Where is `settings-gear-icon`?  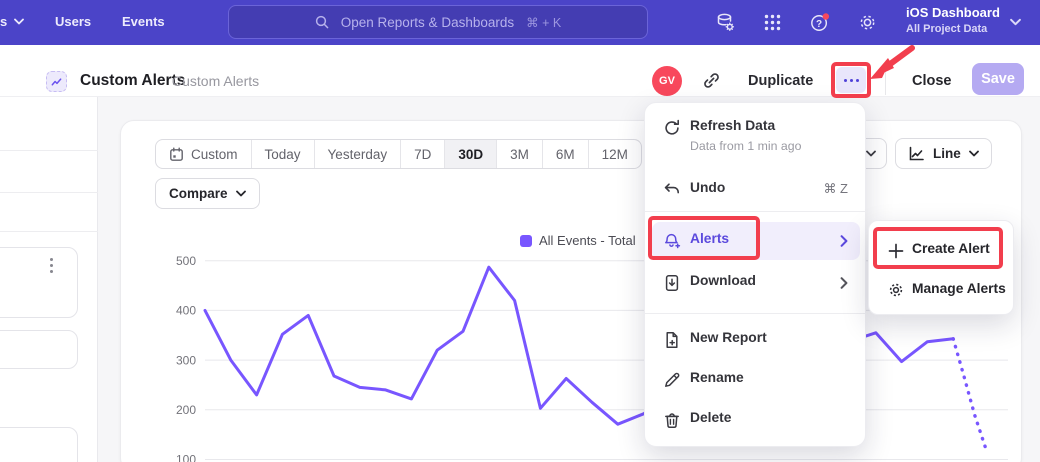
settings-gear-icon is located at coordinates (867, 22).